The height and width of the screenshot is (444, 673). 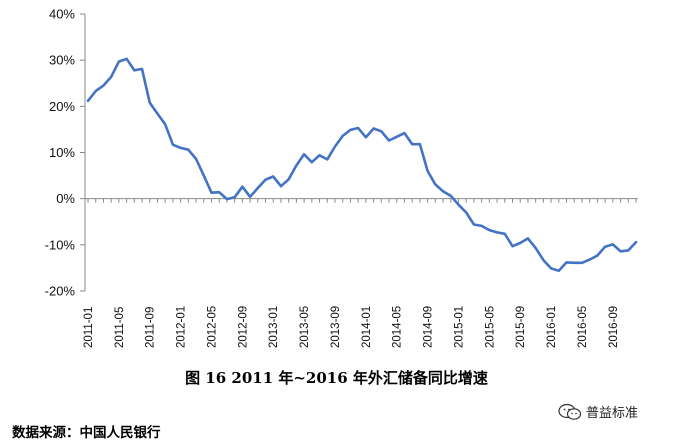 I want to click on x-tick-label: 2011-01, so click(x=89, y=327).